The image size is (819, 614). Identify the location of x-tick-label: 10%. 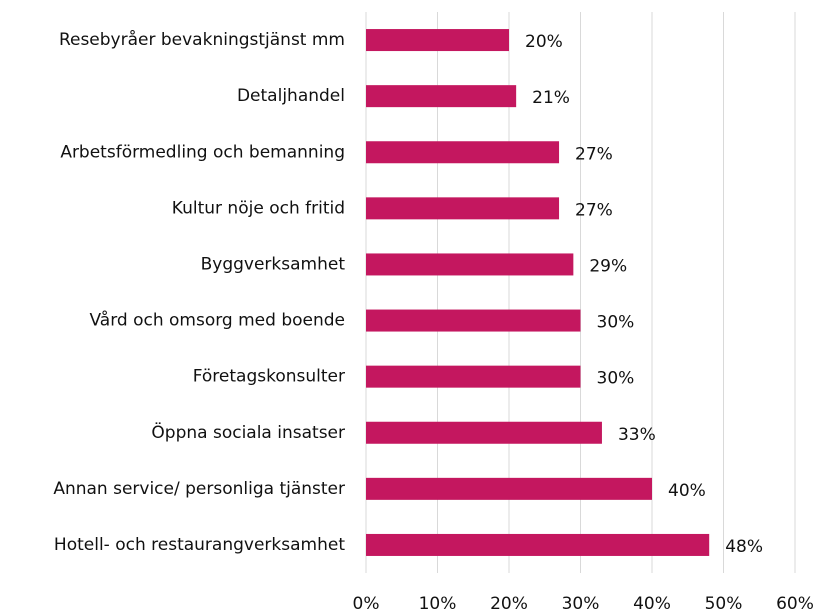
(438, 604).